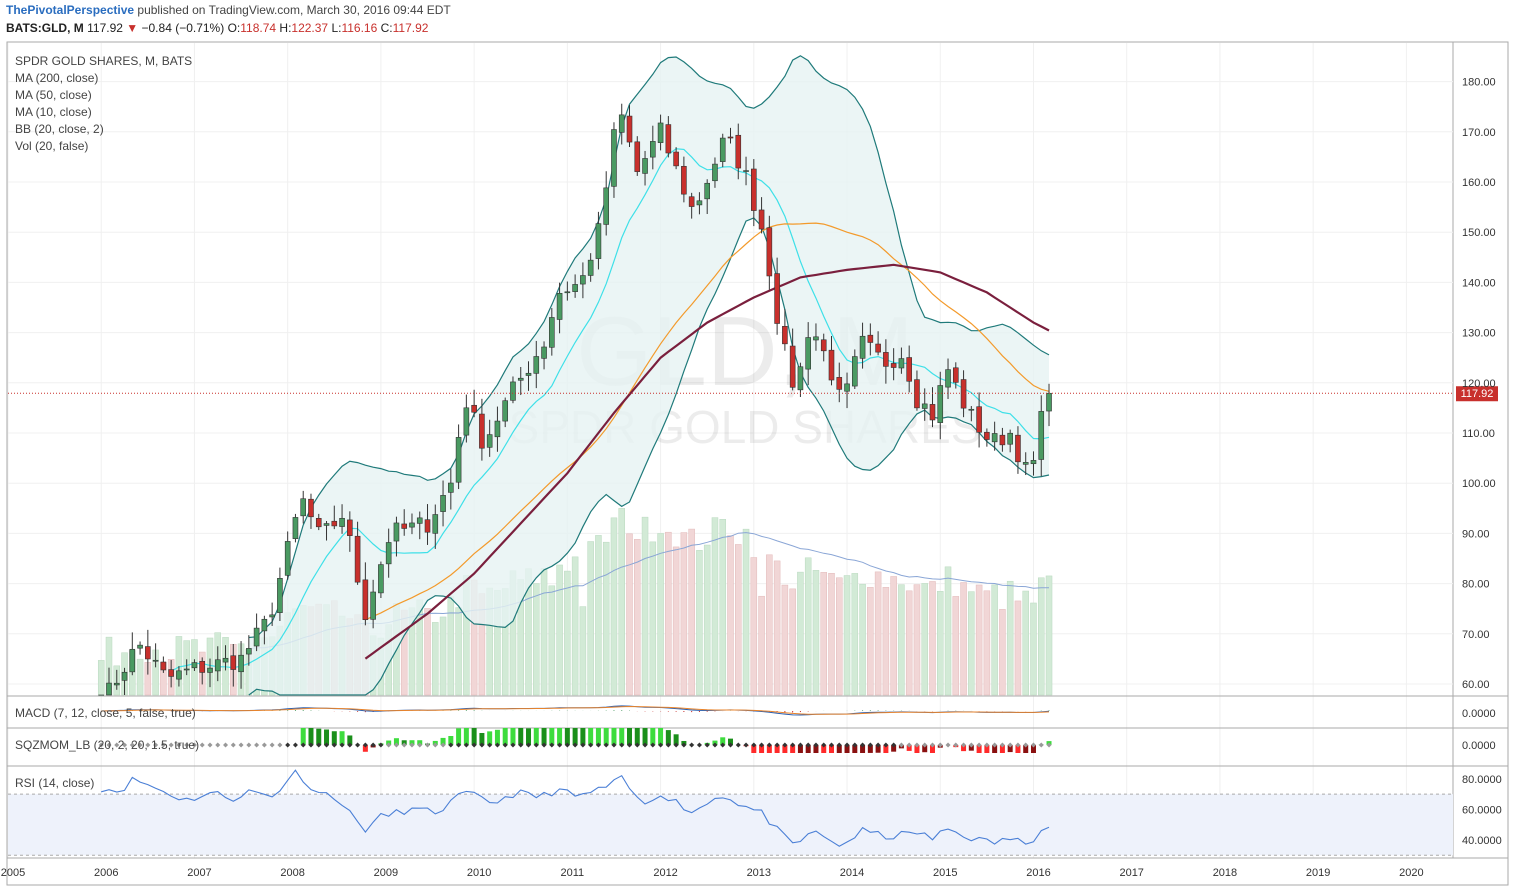 The image size is (1513, 887). Describe the element at coordinates (386, 28) in the screenshot. I see `close-label: C:` at that location.